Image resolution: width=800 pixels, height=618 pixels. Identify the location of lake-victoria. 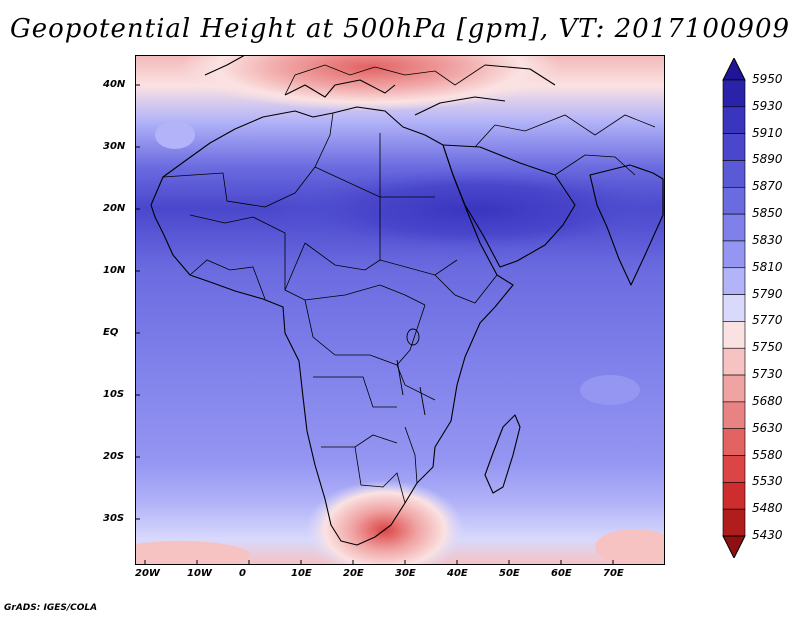
(413, 337).